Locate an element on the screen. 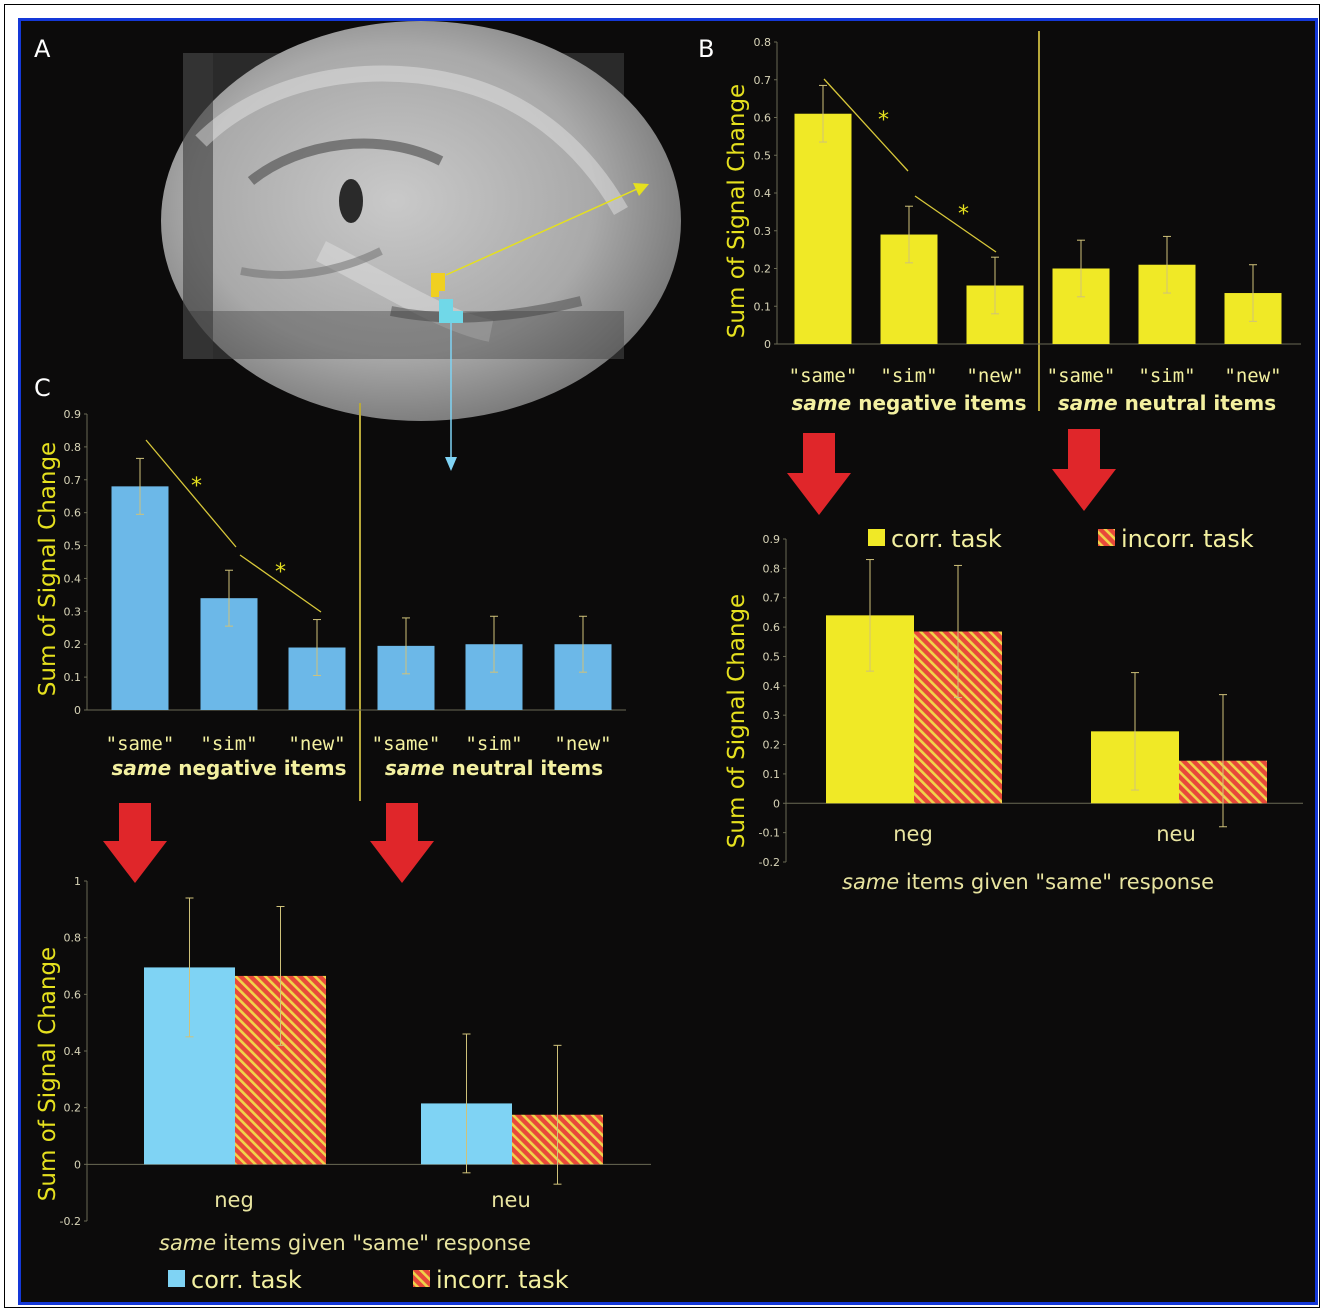 Image resolution: width=1323 pixels, height=1311 pixels. chart-b-top-ylabel: Sum of Signal Change is located at coordinates (737, 211).